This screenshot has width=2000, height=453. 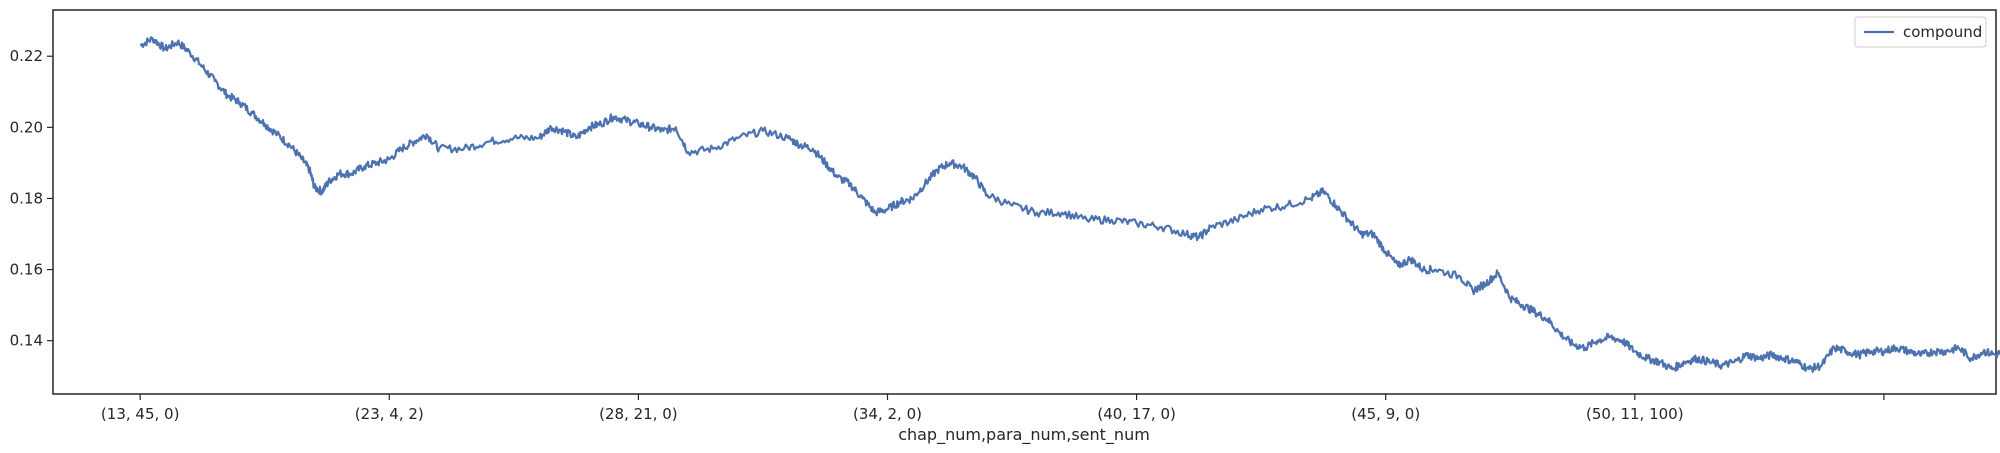 What do you see at coordinates (389, 414) in the screenshot?
I see `x-tick-label: (23, 4, 2)` at bounding box center [389, 414].